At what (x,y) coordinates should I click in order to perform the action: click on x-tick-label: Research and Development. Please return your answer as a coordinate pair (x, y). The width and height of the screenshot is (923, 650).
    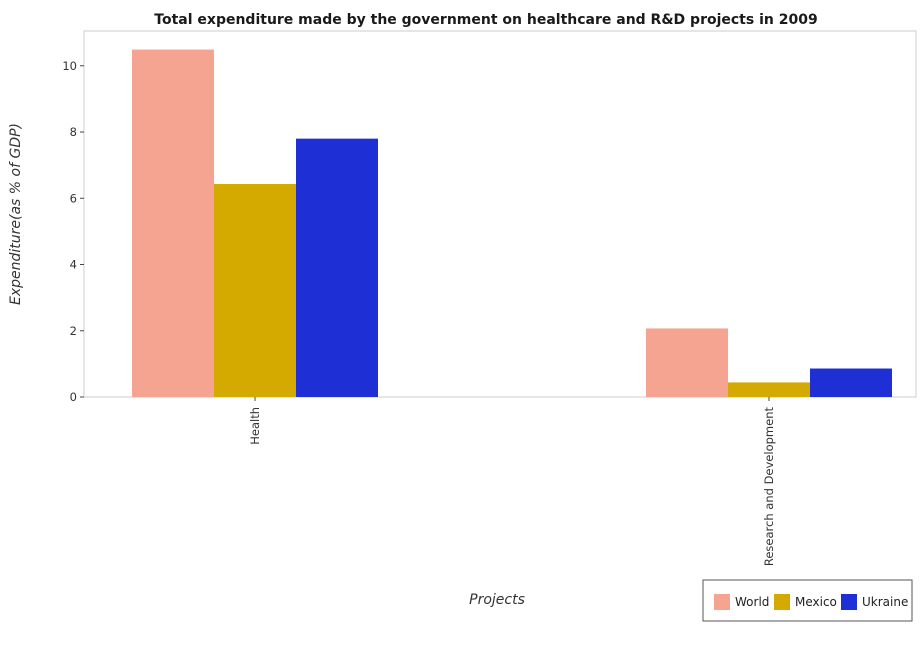
    Looking at the image, I should click on (769, 487).